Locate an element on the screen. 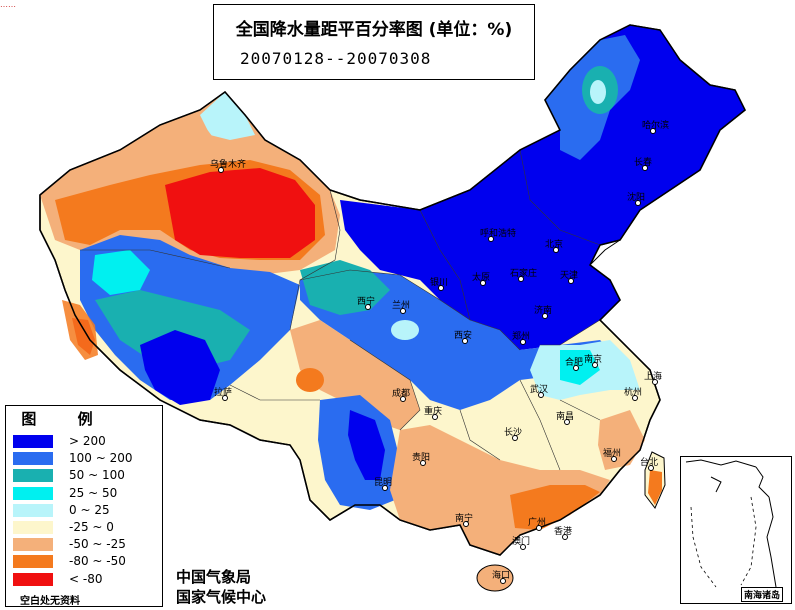 This screenshot has height=610, width=795. region-sichuan-very-dry is located at coordinates (310, 380).